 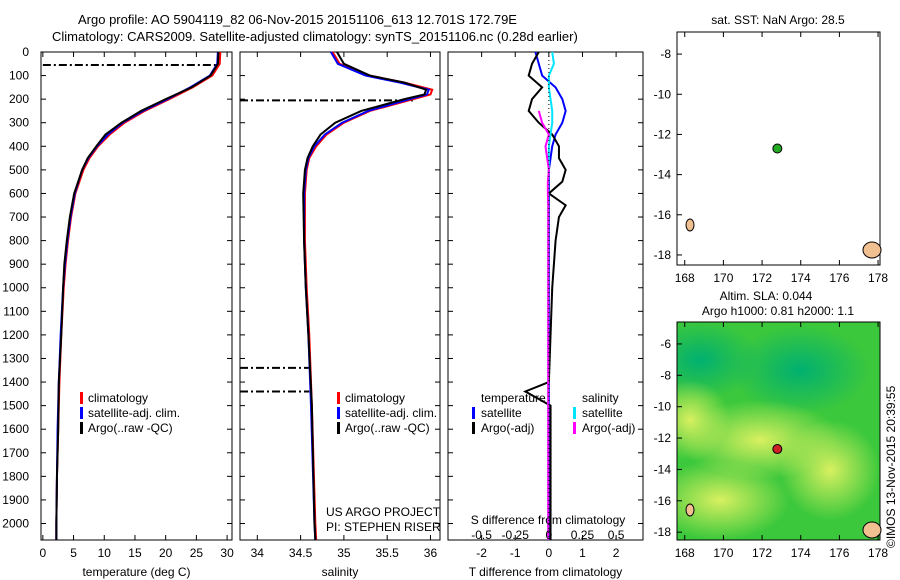 I want to click on project-label: US ARGO PROJECT, so click(x=383, y=512).